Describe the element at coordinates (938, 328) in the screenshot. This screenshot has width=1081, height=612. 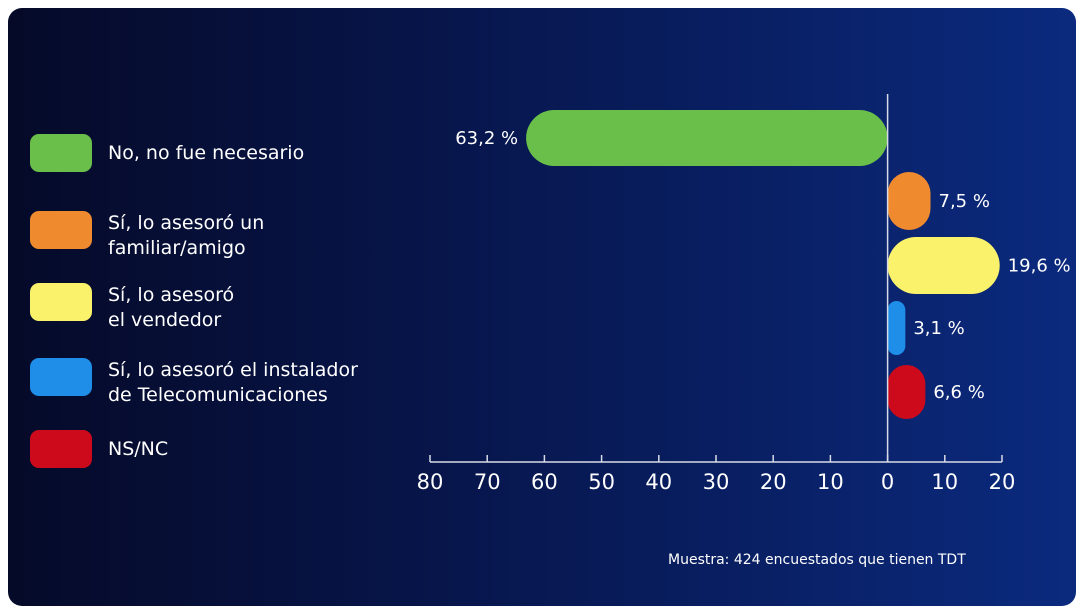
I see `bar-value-label: 3,1 %` at that location.